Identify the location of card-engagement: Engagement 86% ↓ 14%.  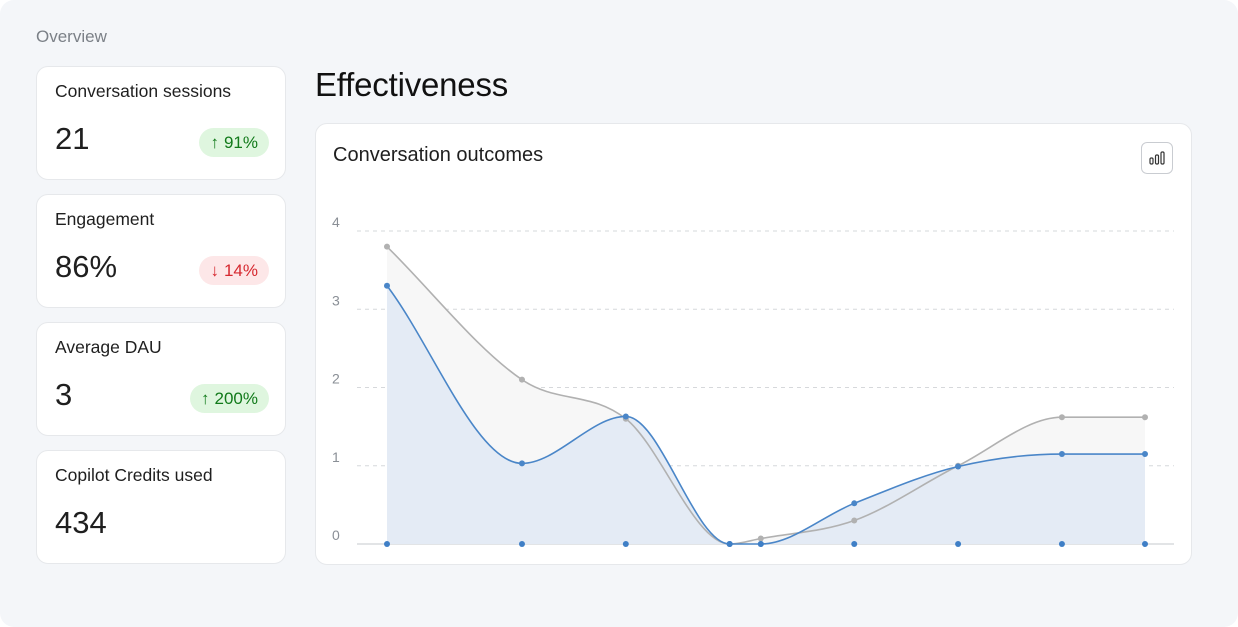
(161, 251).